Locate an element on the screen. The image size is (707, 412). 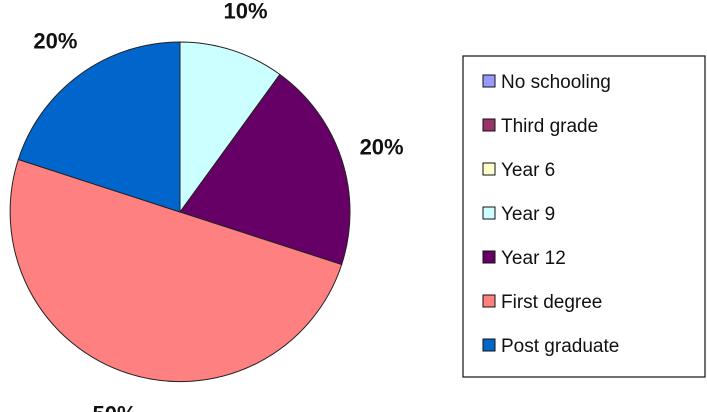
legend-label-third-grade: Third grade is located at coordinates (549, 126).